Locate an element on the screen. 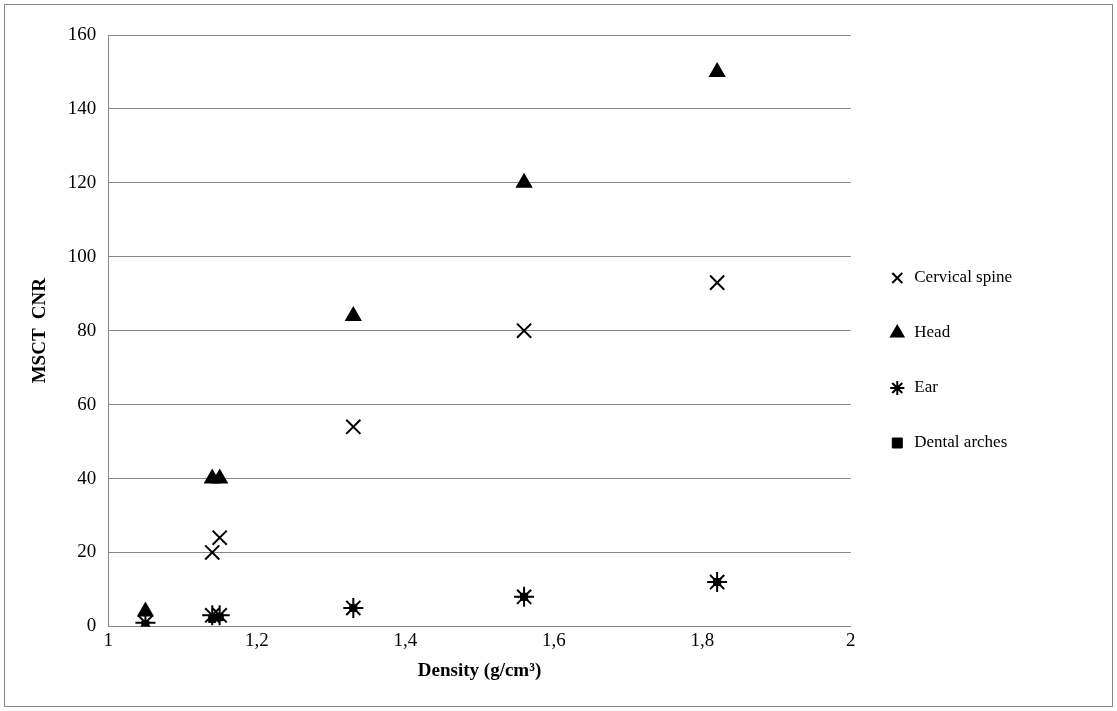 The image size is (1117, 711). x-tick-label: 2 is located at coordinates (851, 639).